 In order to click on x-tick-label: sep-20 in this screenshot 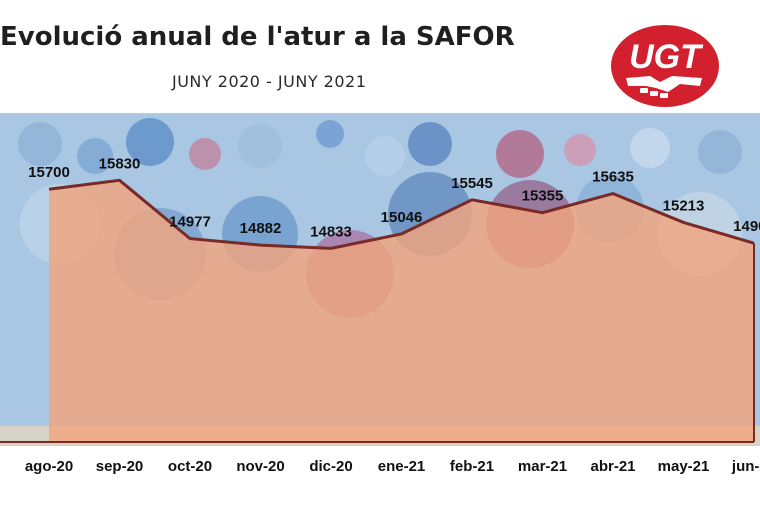, I will do `click(120, 466)`.